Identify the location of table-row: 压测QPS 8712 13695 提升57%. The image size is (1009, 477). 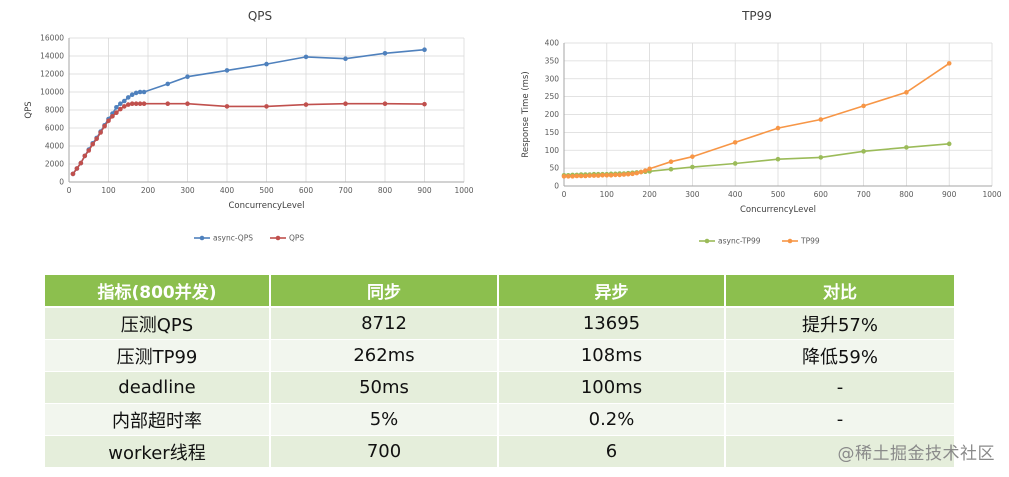
(499, 323).